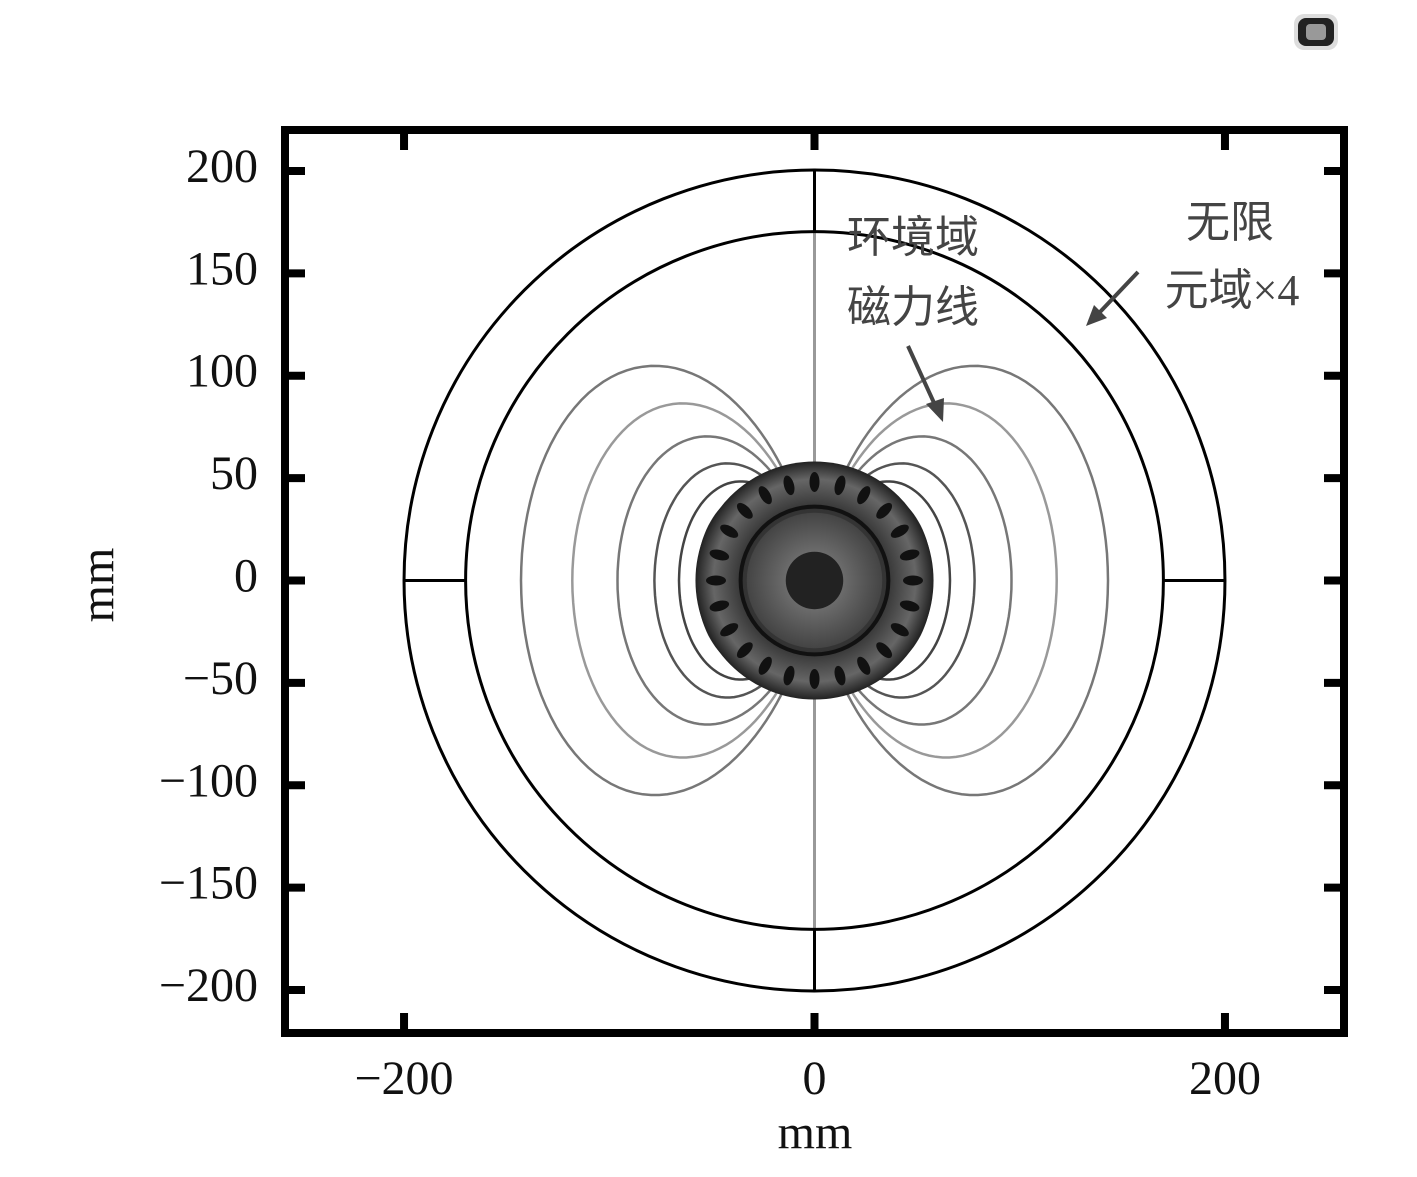  What do you see at coordinates (222, 371) in the screenshot?
I see `y-tick-label: 100` at bounding box center [222, 371].